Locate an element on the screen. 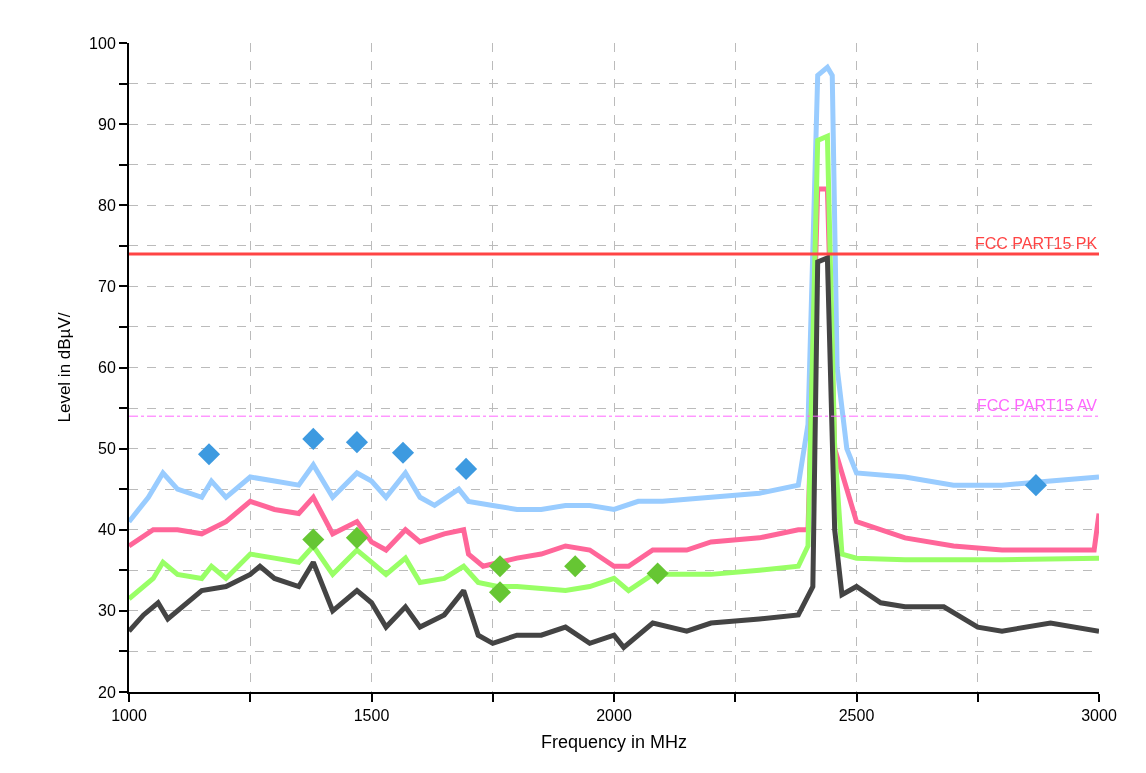  x-tick-label: 1000 is located at coordinates (129, 716).